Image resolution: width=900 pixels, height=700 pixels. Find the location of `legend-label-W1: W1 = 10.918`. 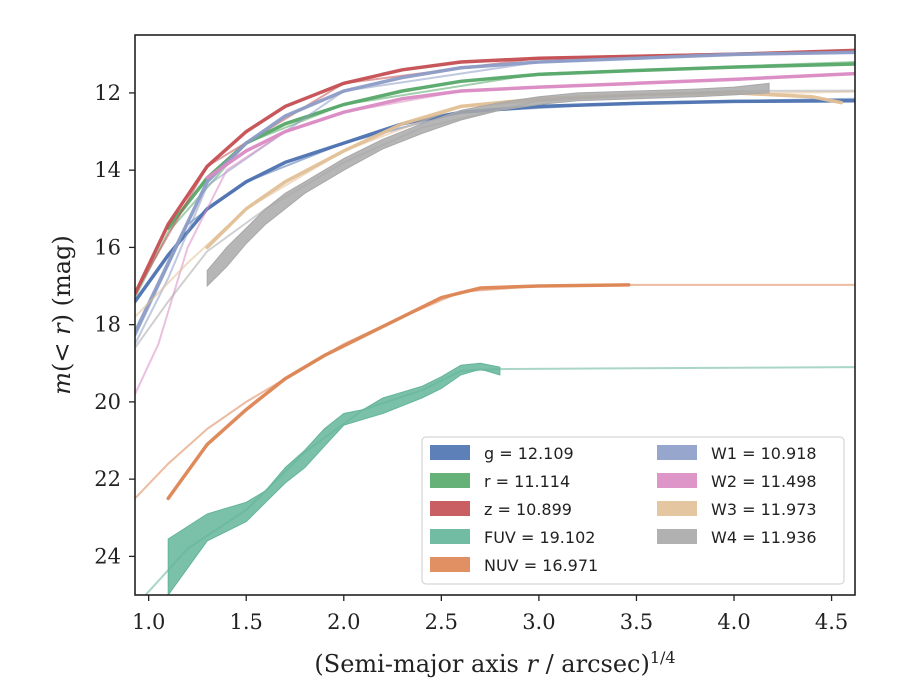

legend-label-W1: W1 = 10.918 is located at coordinates (764, 453).